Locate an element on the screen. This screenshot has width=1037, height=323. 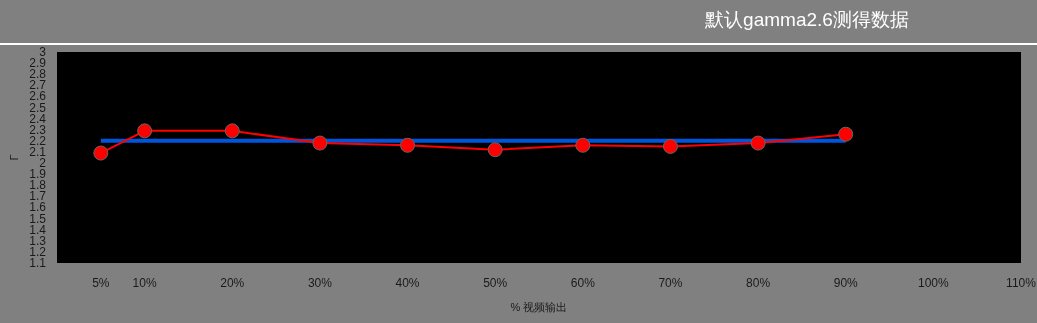
y-axis-title: Γ is located at coordinates (14, 157).